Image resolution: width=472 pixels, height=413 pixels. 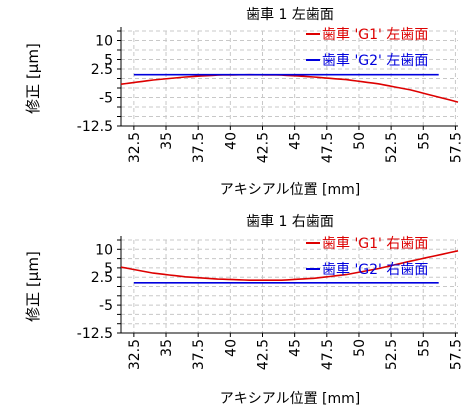 What do you see at coordinates (290, 221) in the screenshot?
I see `chart-title: 歯車 1 右歯面` at bounding box center [290, 221].